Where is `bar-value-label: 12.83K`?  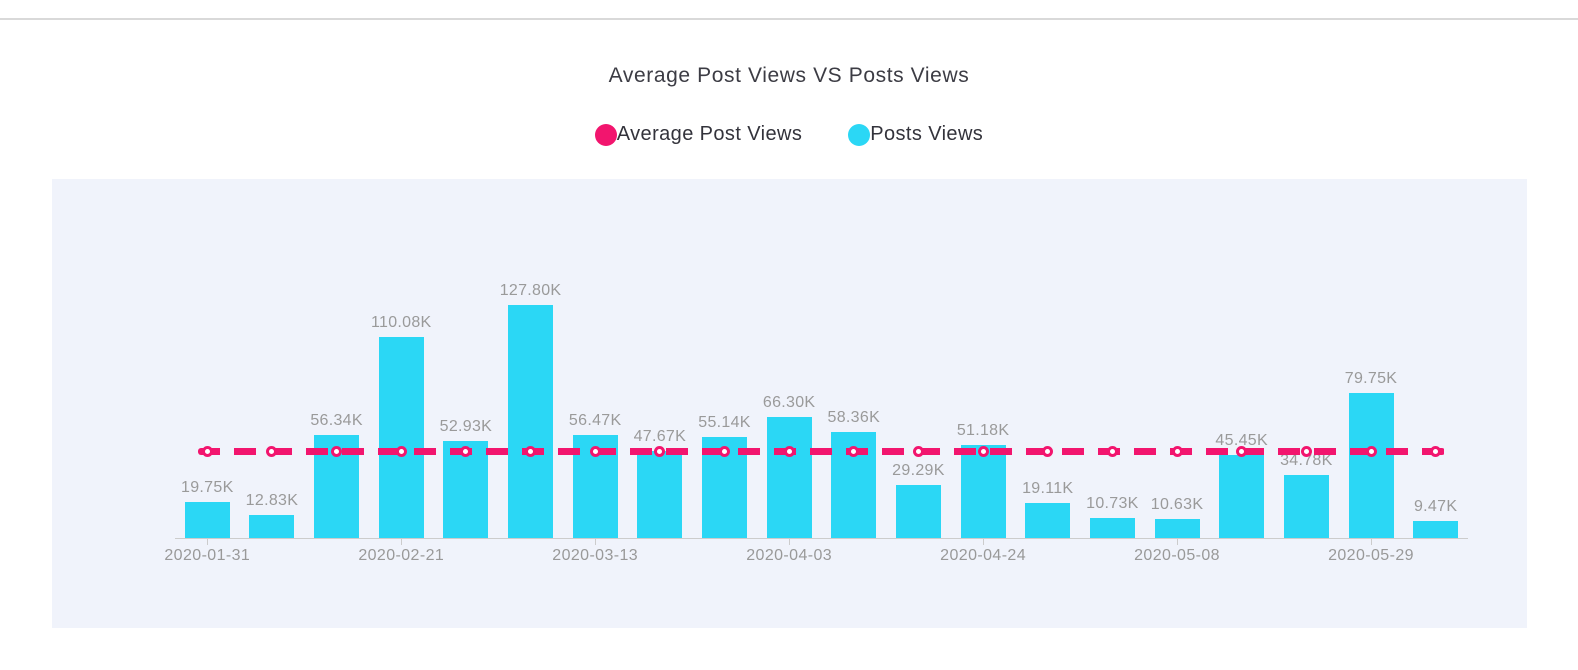
bar-value-label: 12.83K is located at coordinates (272, 500).